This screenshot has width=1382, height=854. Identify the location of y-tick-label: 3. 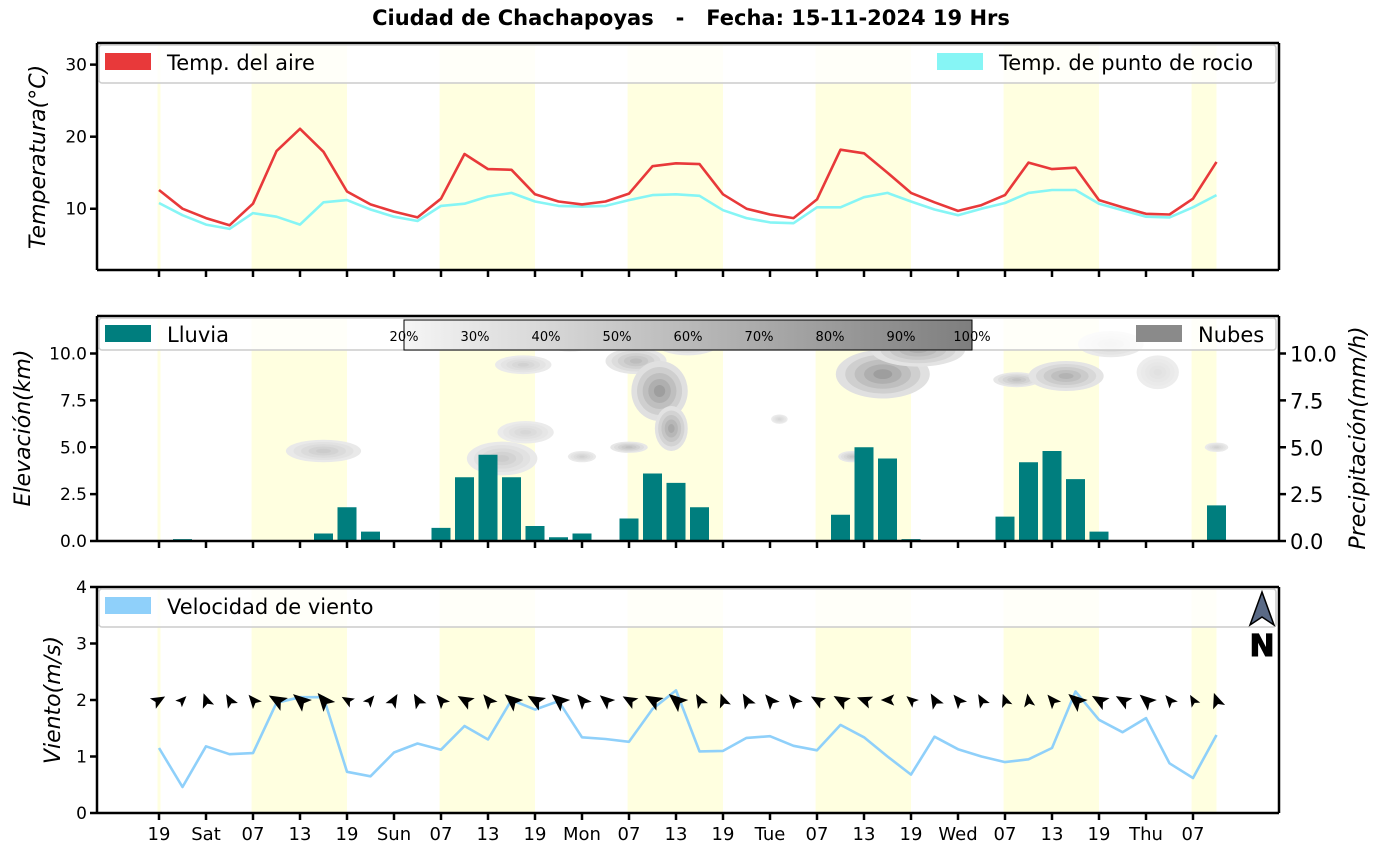
(81, 645).